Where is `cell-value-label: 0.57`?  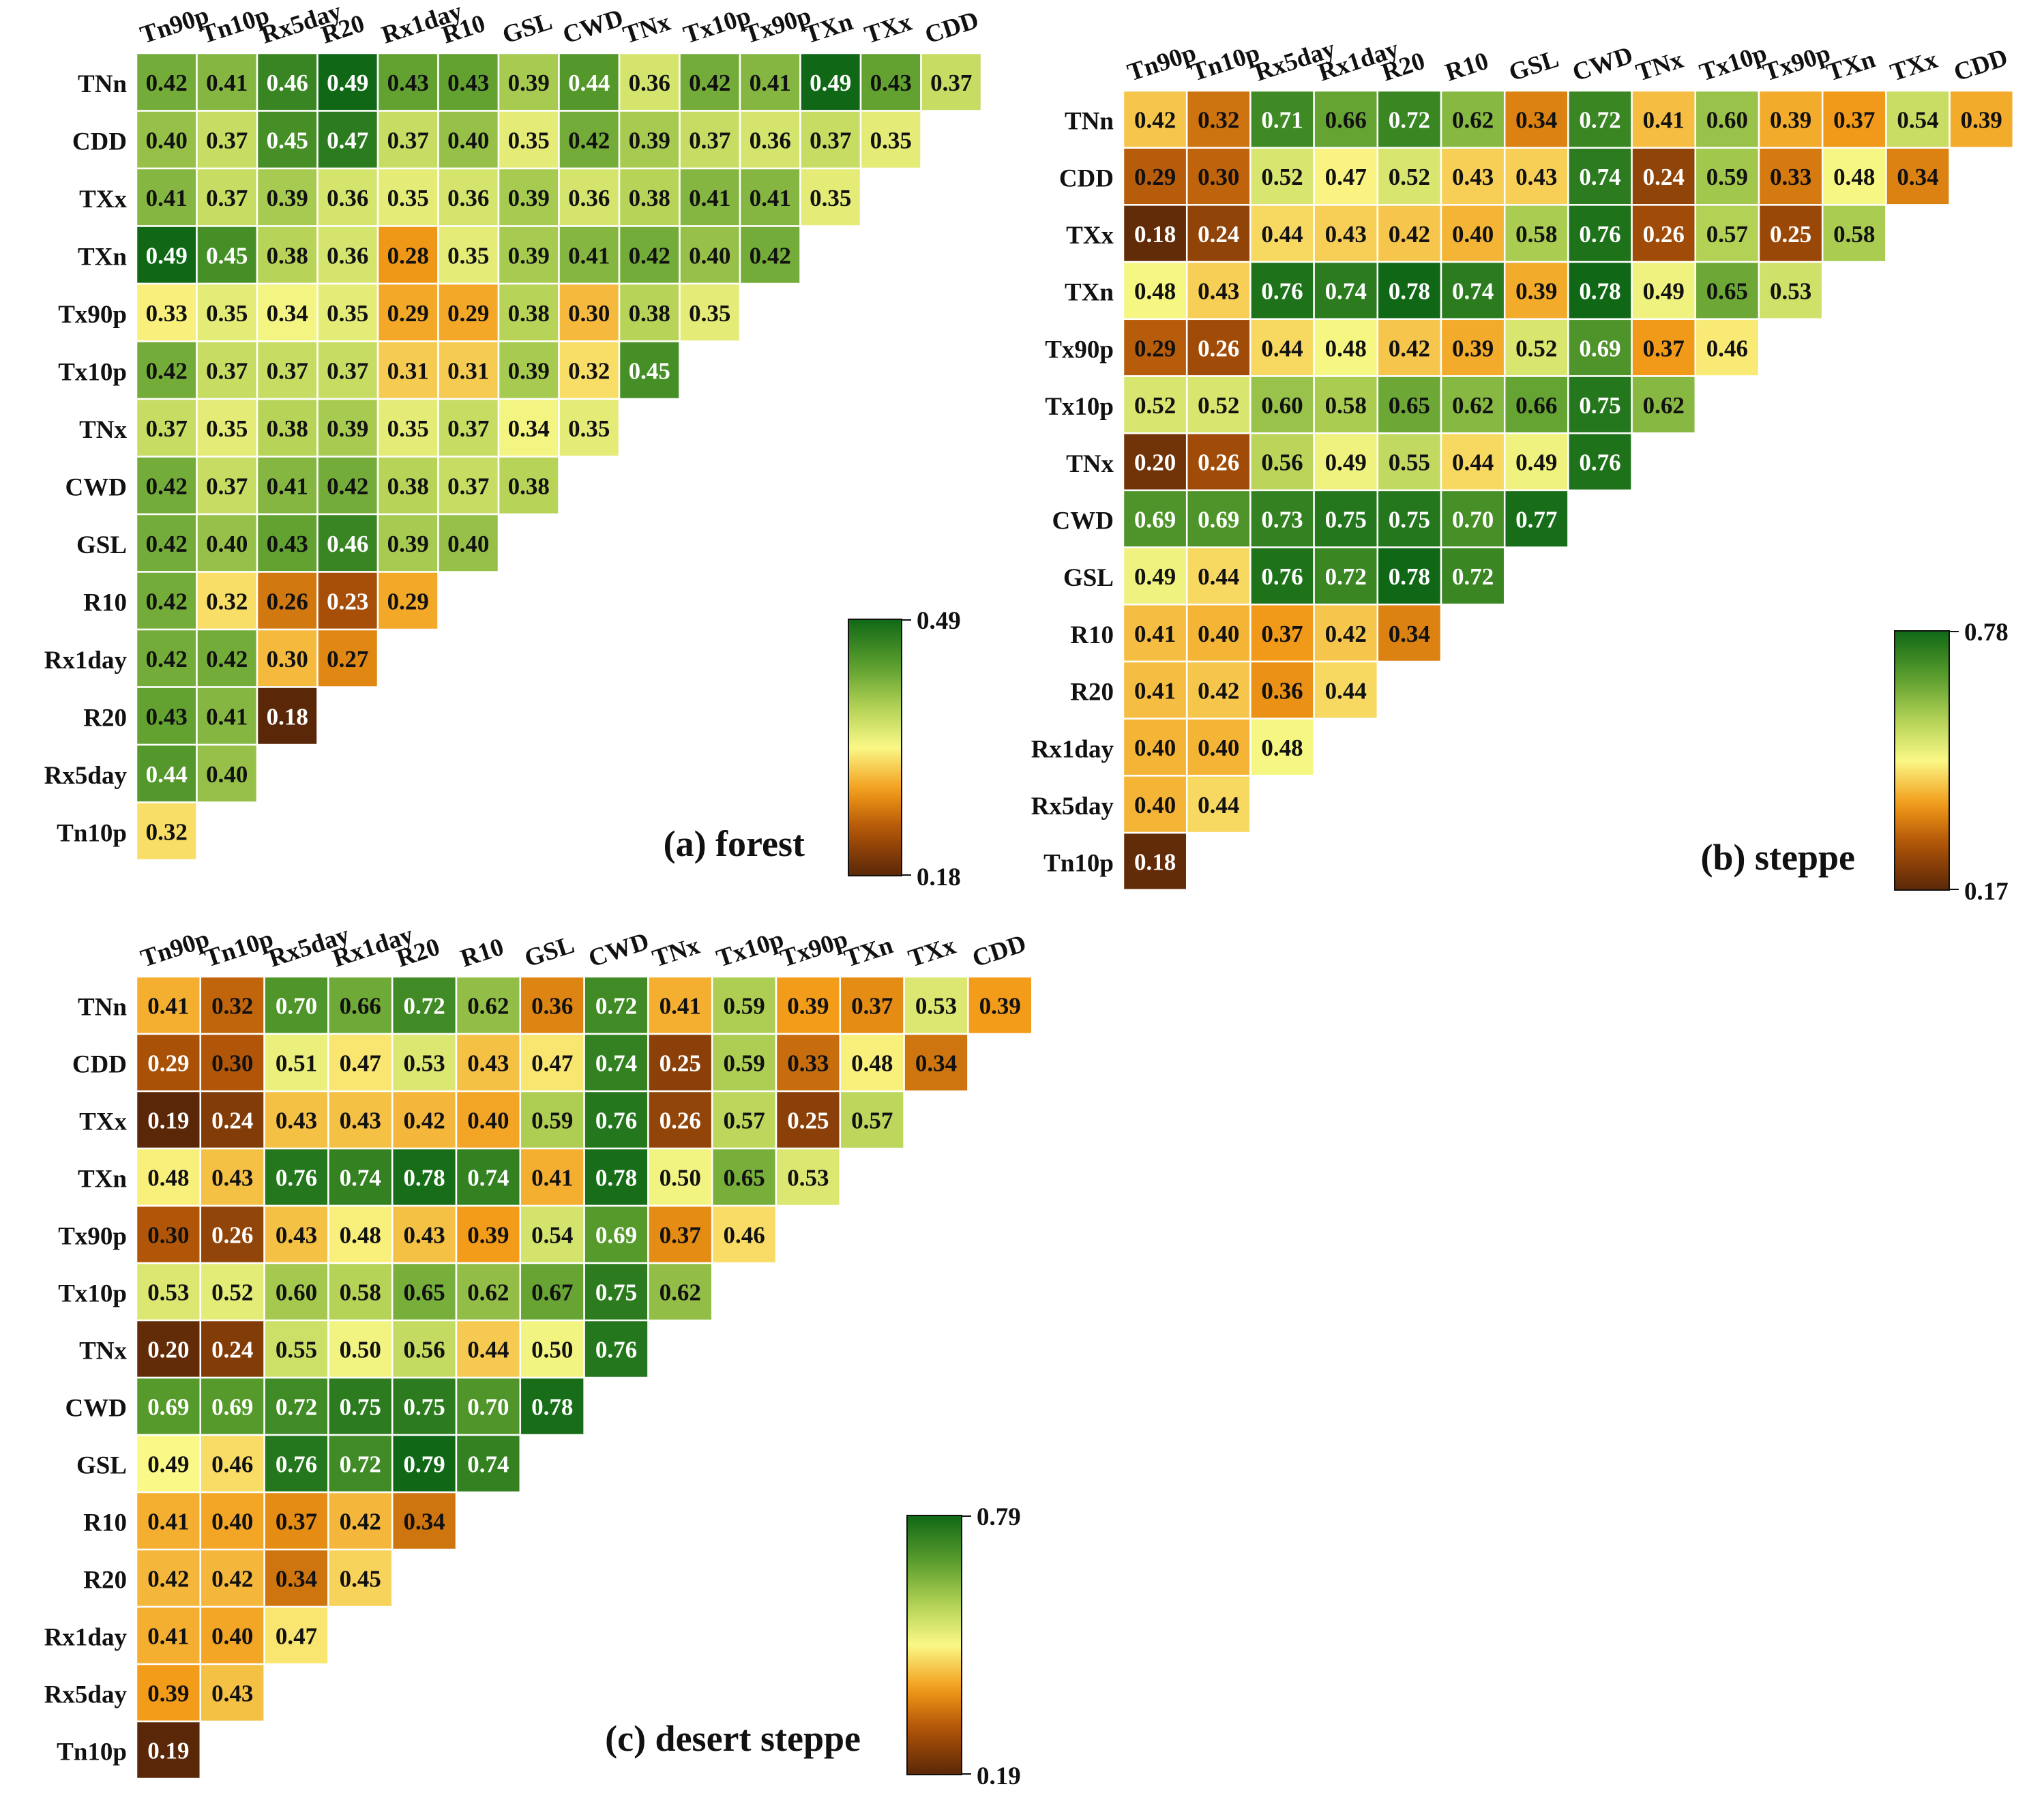 cell-value-label: 0.57 is located at coordinates (872, 1121).